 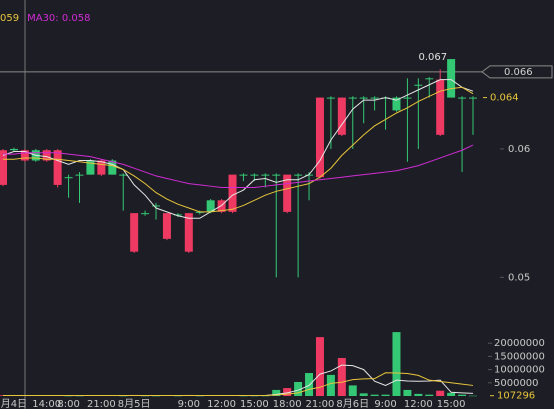 What do you see at coordinates (516, 383) in the screenshot?
I see `volume-tick-label: 5000000` at bounding box center [516, 383].